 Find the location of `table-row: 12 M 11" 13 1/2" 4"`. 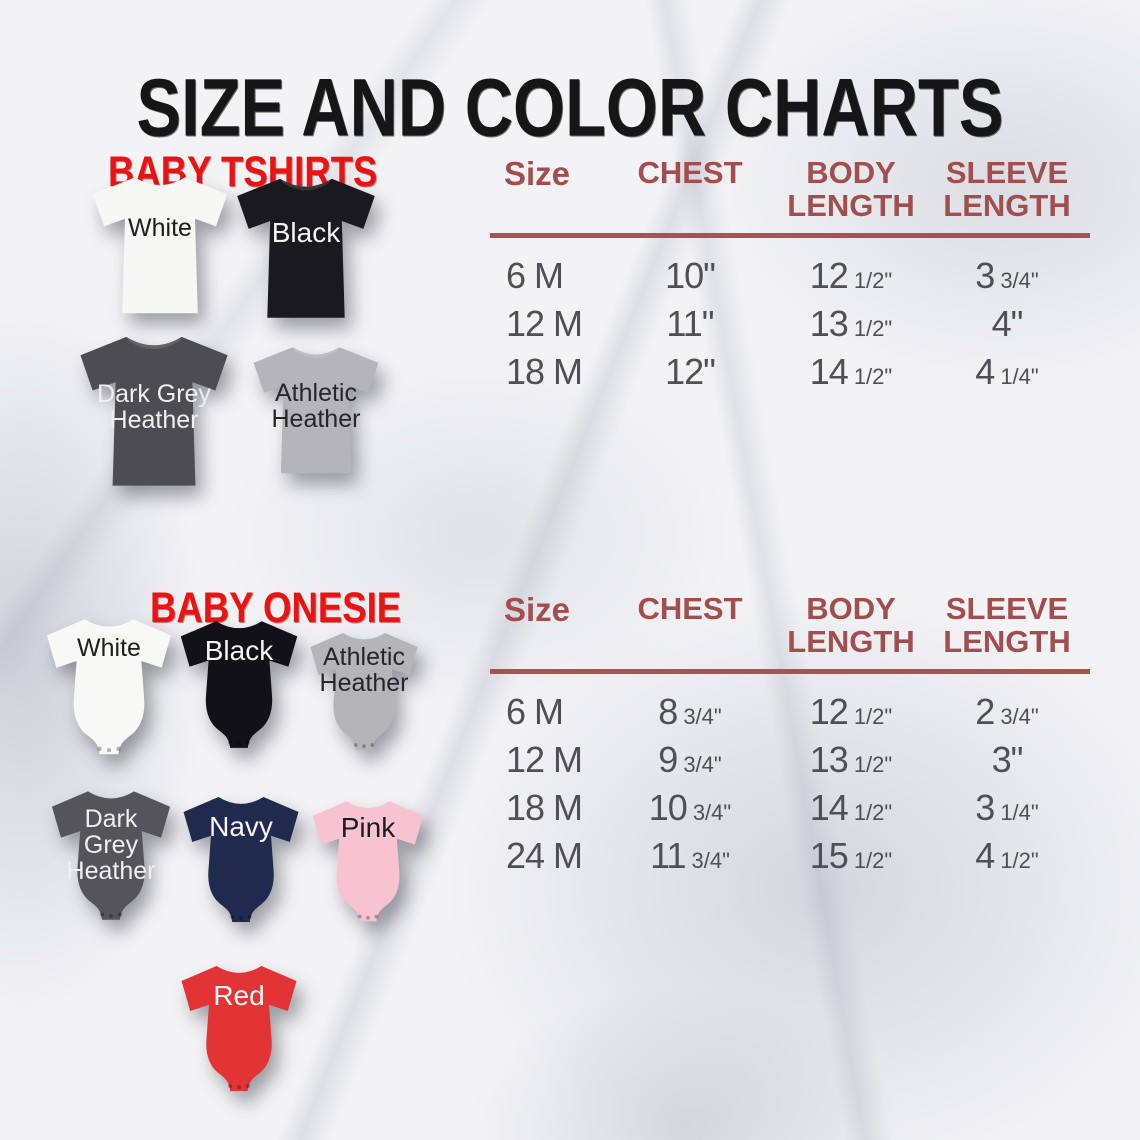

table-row: 12 M 11" 13 1/2" 4" is located at coordinates (790, 324).